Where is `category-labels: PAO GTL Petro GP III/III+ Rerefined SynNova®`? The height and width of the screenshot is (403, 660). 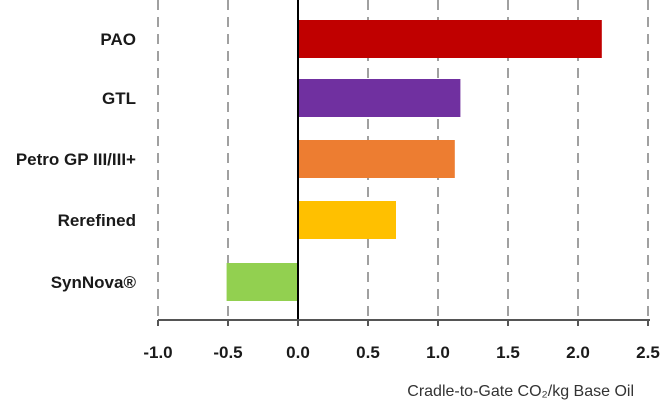
category-labels: PAO GTL Petro GP III/III+ Rerefined SynNova® is located at coordinates (76, 161).